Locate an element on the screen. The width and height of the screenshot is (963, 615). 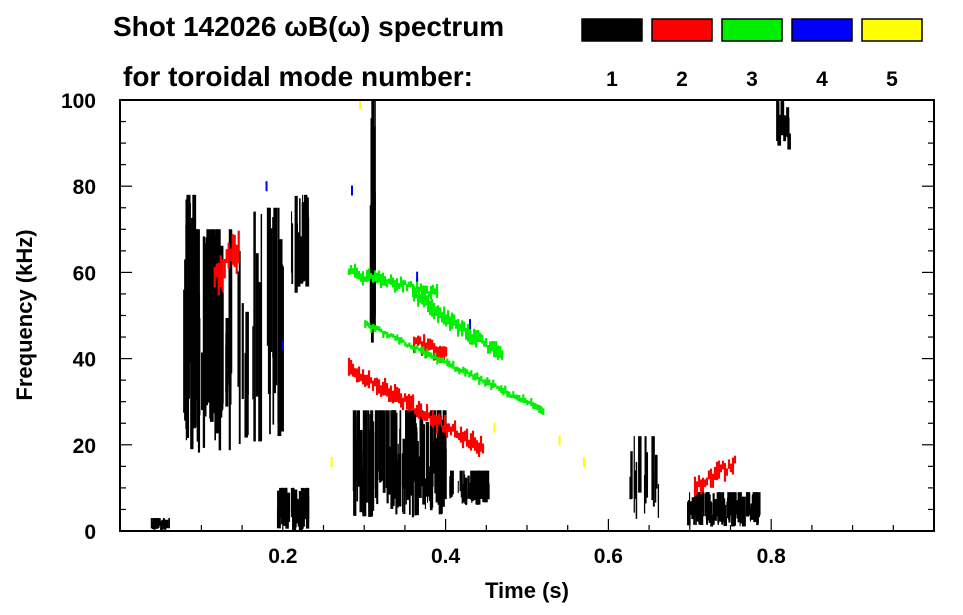
y-tick-label: 100 is located at coordinates (78, 101).